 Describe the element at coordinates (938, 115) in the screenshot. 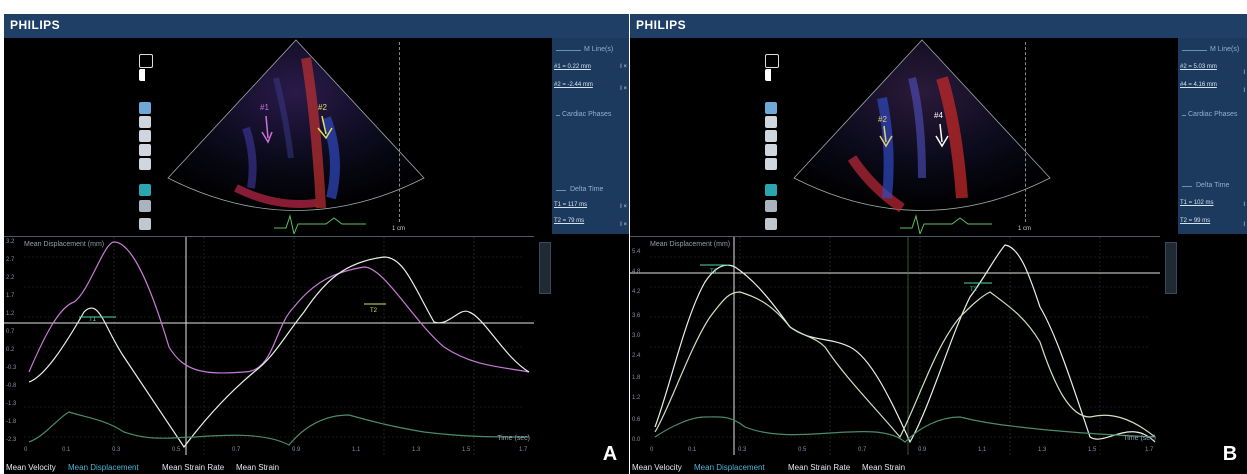

I see `segment-label-4: #4` at that location.